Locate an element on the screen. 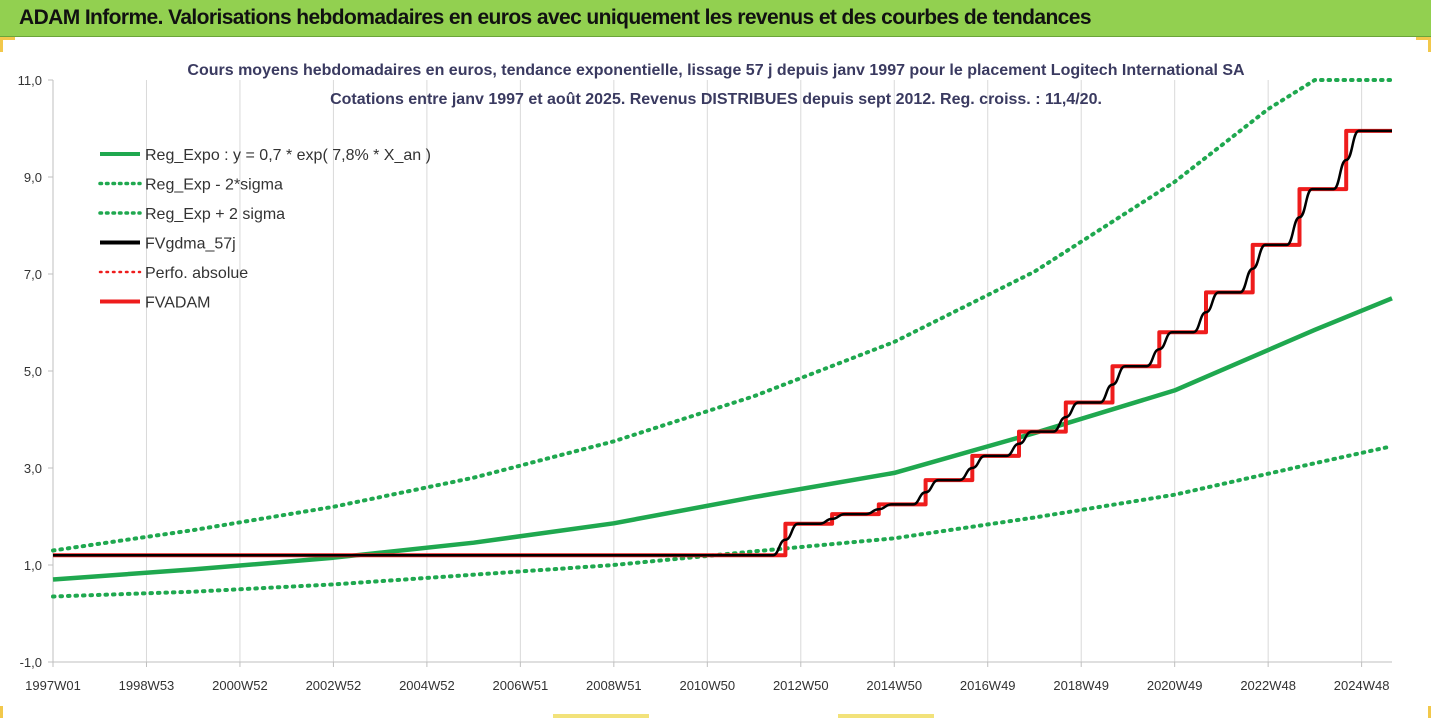 This screenshot has height=718, width=1431. legend-label: Reg_Expo : y = 0,7 * exp( 7,8% * X_an ) is located at coordinates (288, 155).